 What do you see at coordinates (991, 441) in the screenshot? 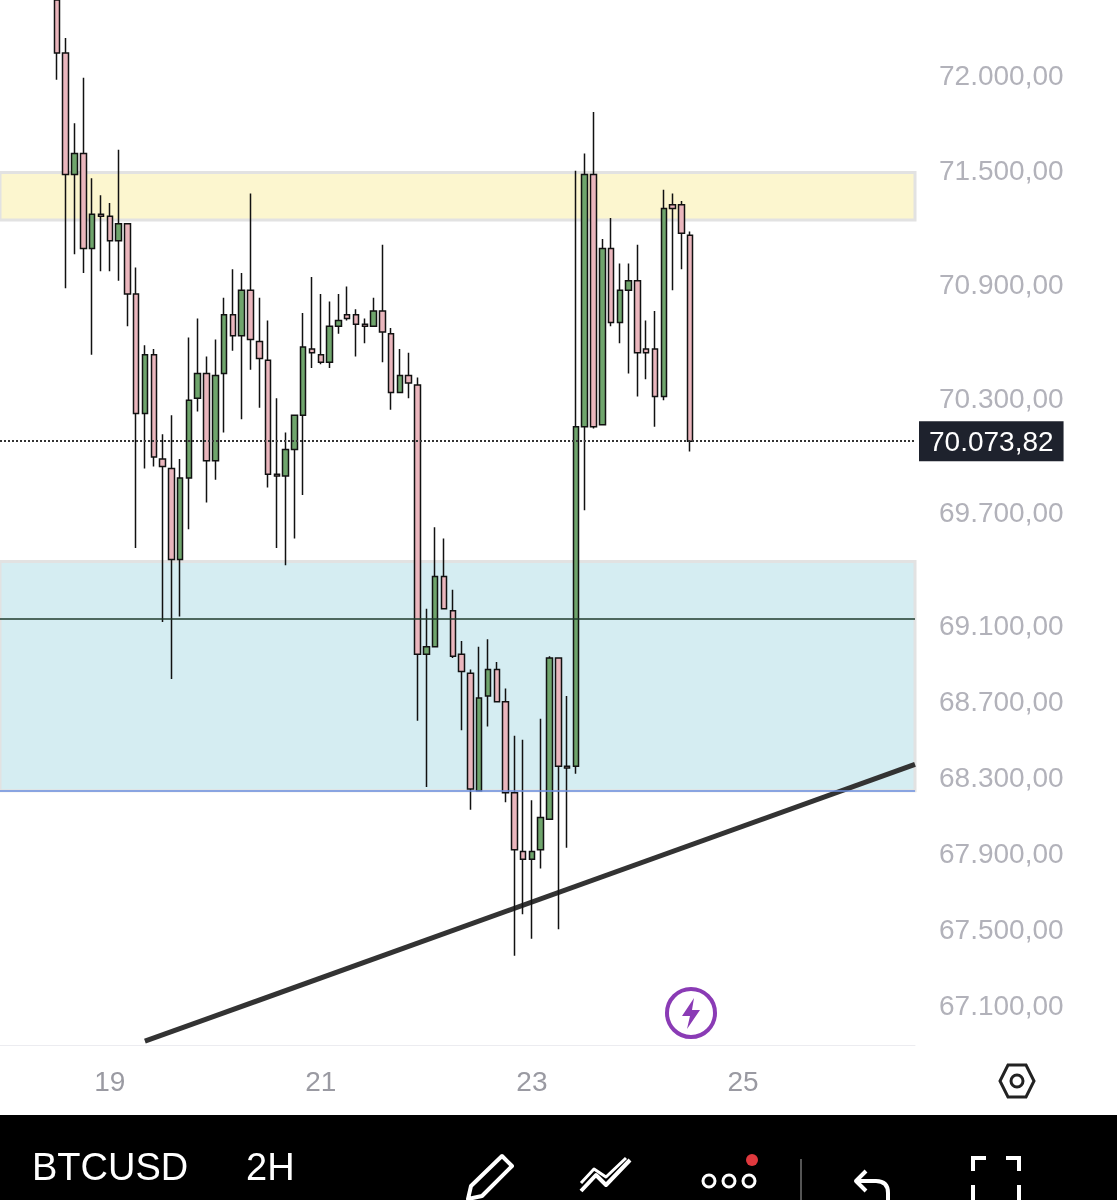
I see `ref-line-label: 70.073,82` at bounding box center [991, 441].